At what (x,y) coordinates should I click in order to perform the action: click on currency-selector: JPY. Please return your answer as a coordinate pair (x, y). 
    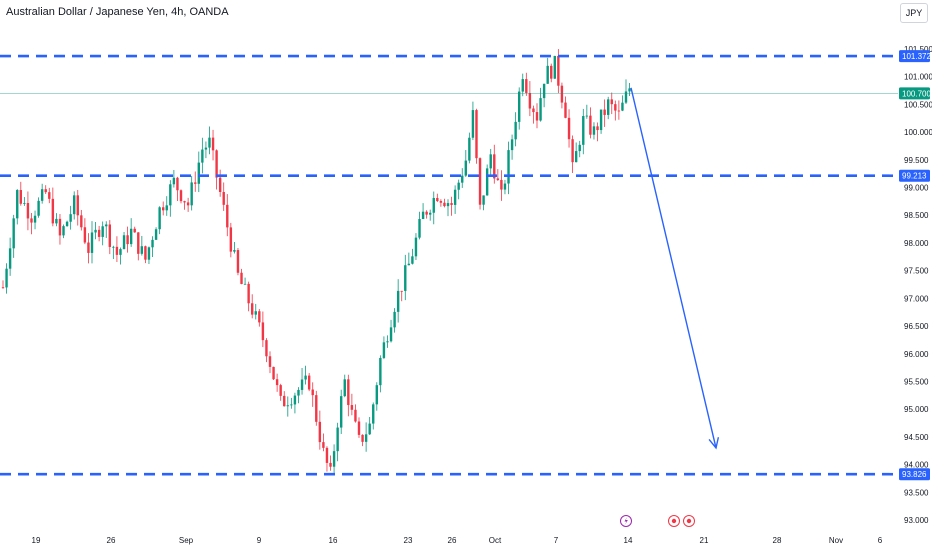
    Looking at the image, I should click on (914, 13).